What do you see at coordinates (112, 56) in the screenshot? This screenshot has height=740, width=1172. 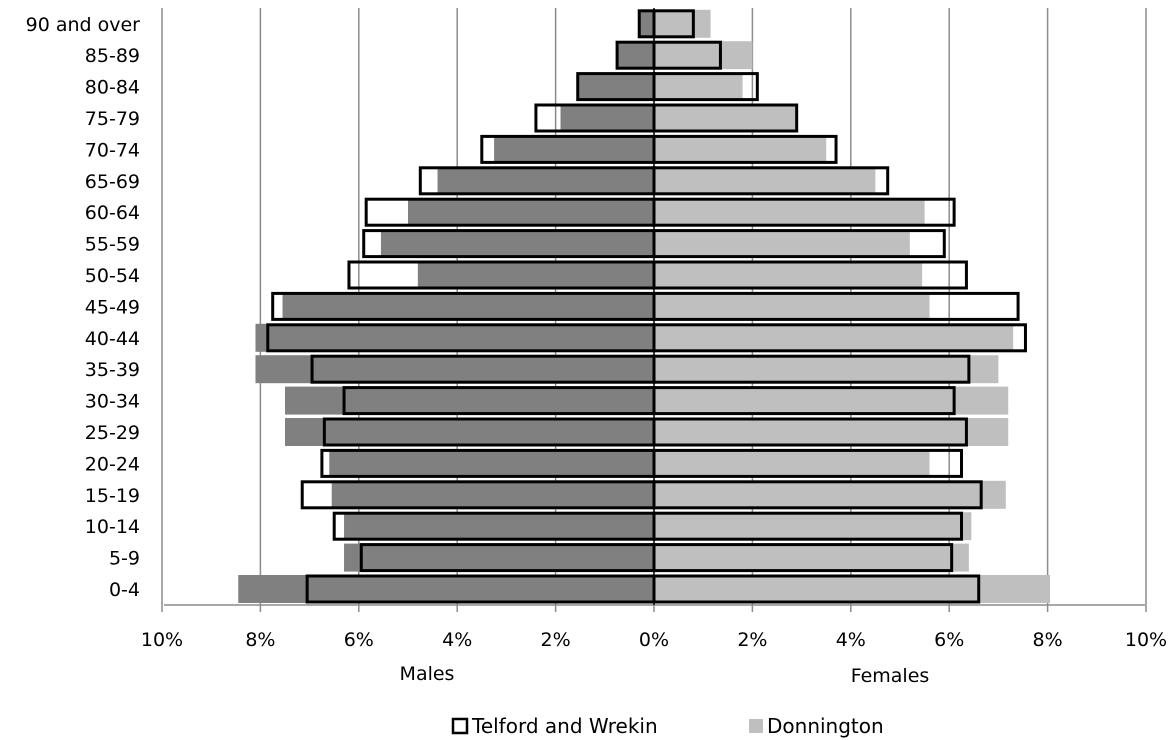 I see `y-tick-label: 85-89` at bounding box center [112, 56].